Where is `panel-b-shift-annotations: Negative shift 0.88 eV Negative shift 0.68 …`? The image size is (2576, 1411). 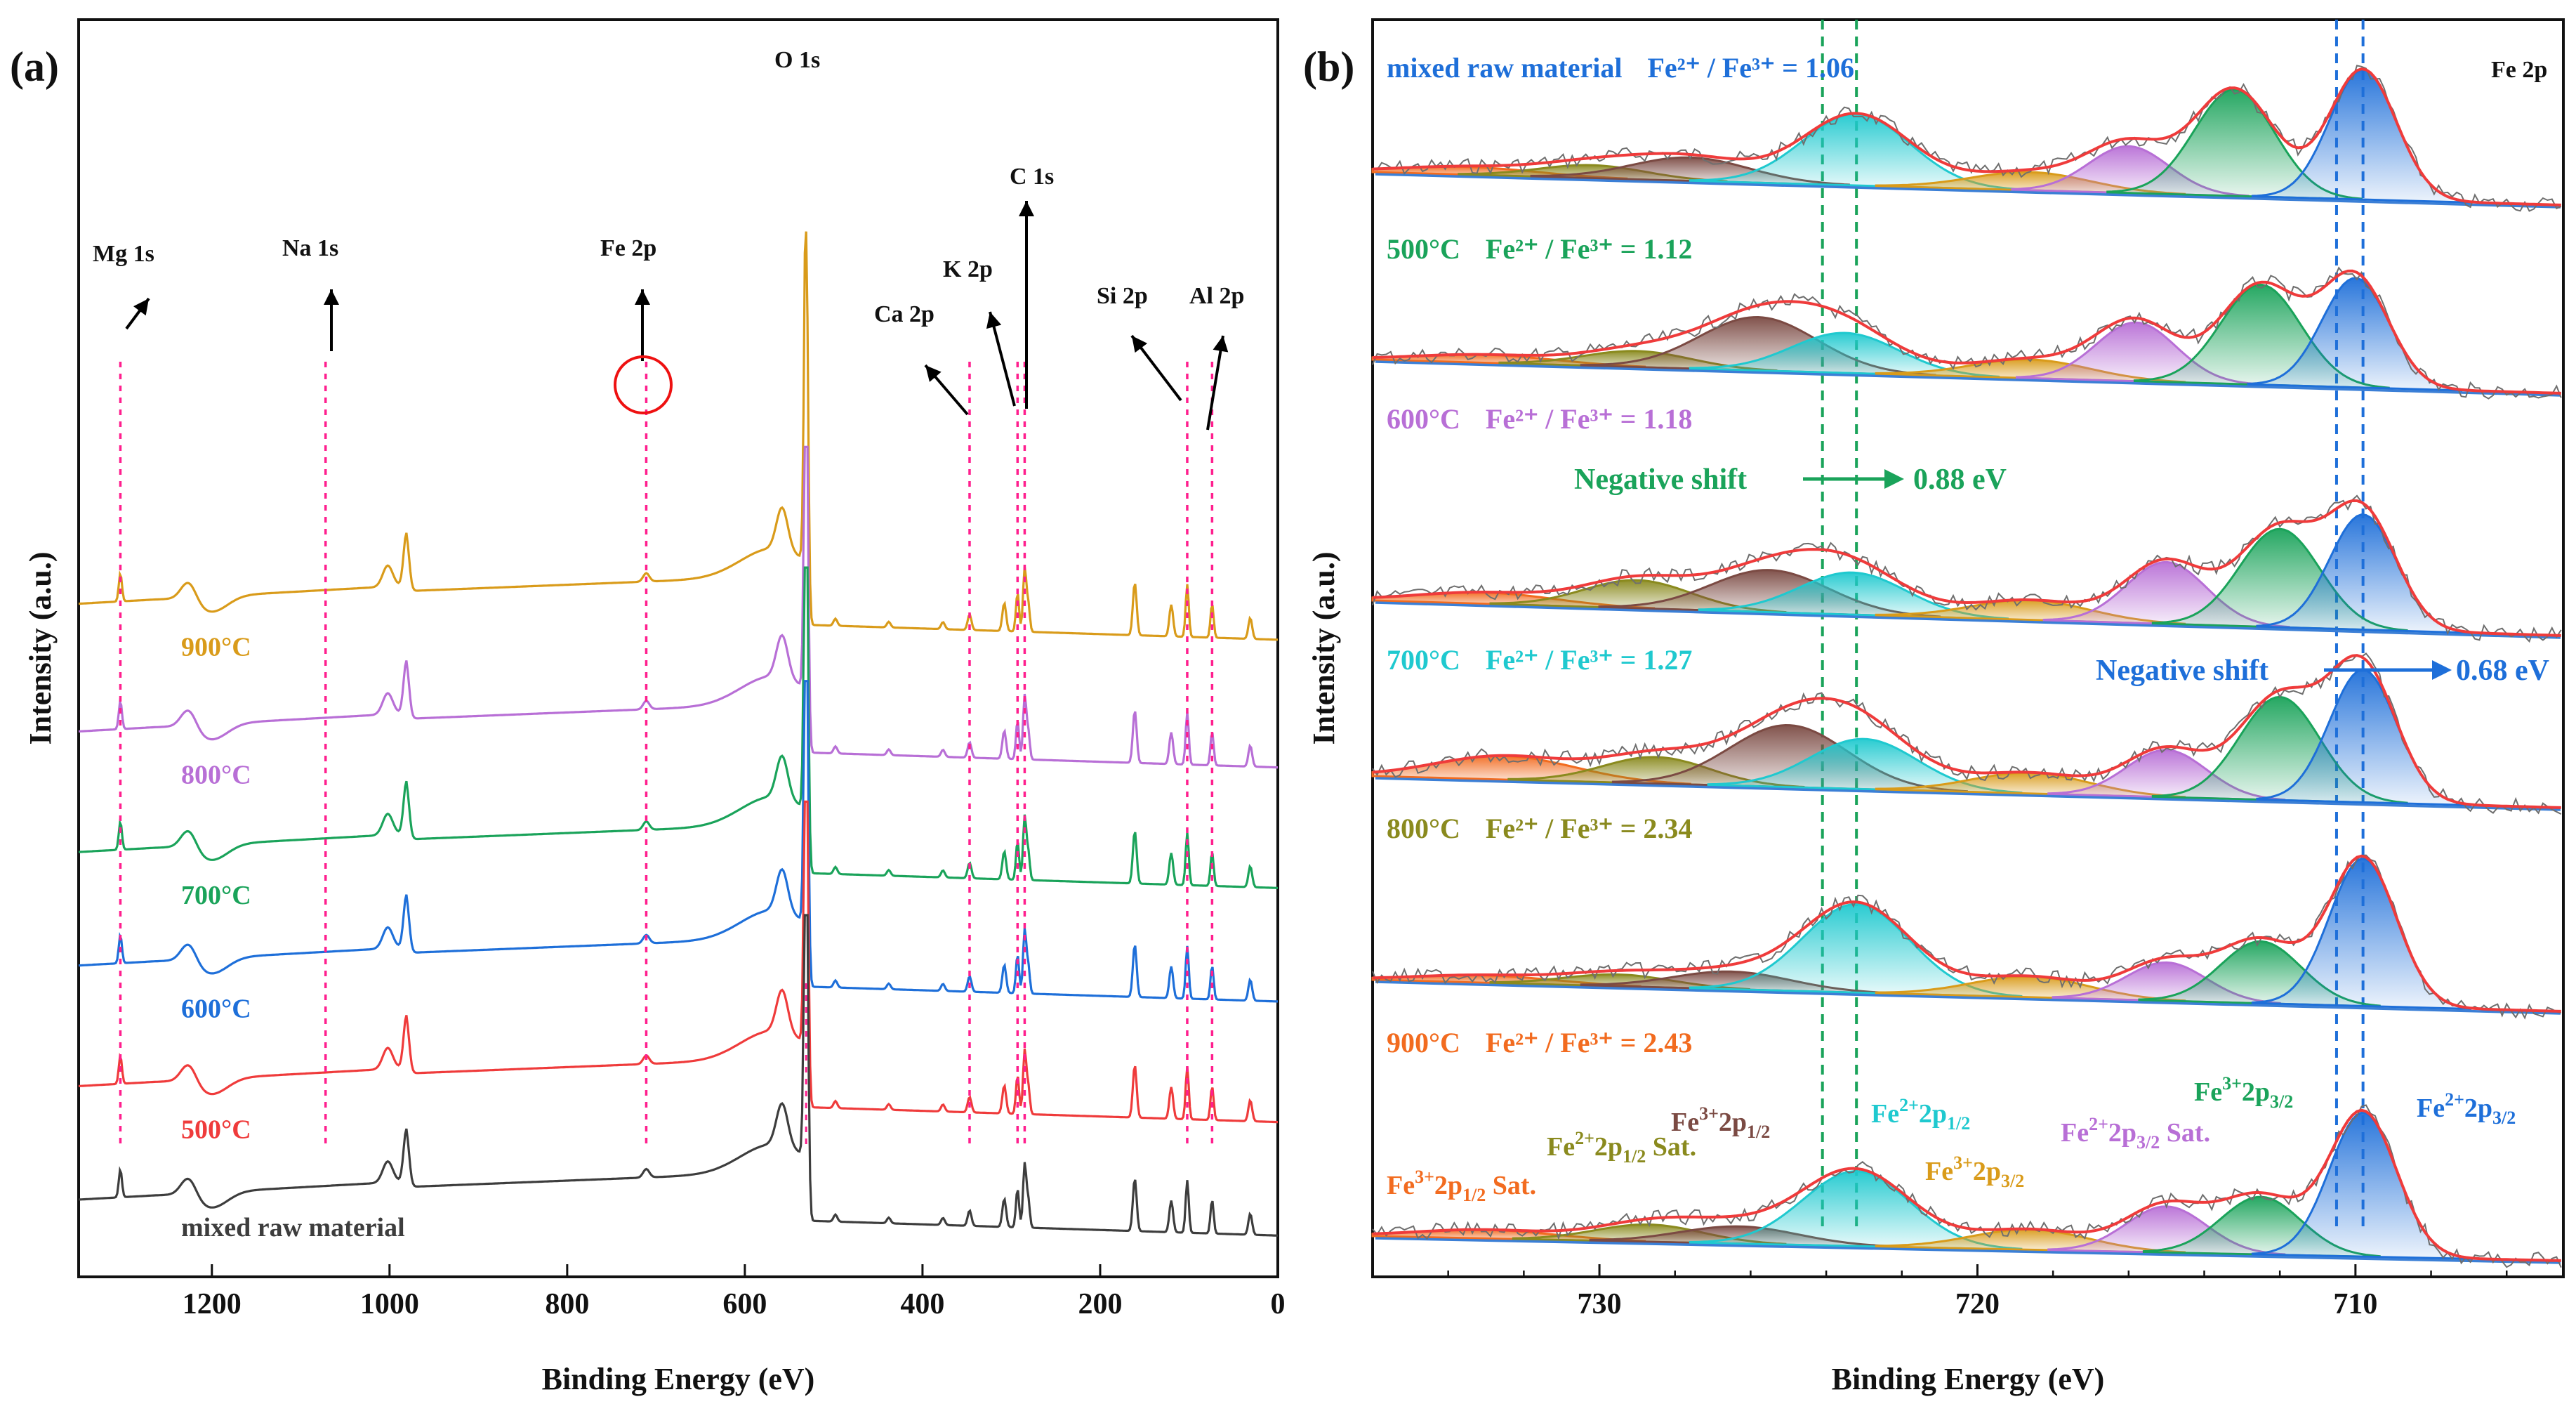 panel-b-shift-annotations: Negative shift 0.88 eV Negative shift 0.68 … is located at coordinates (2061, 575).